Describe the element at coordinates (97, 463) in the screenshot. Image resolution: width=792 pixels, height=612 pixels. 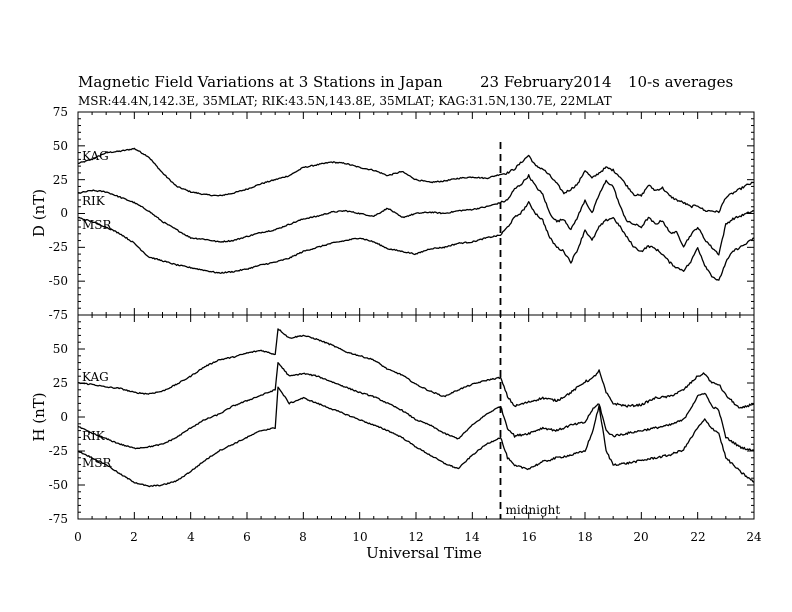
I see `h-series-label-msr: MSR` at that location.